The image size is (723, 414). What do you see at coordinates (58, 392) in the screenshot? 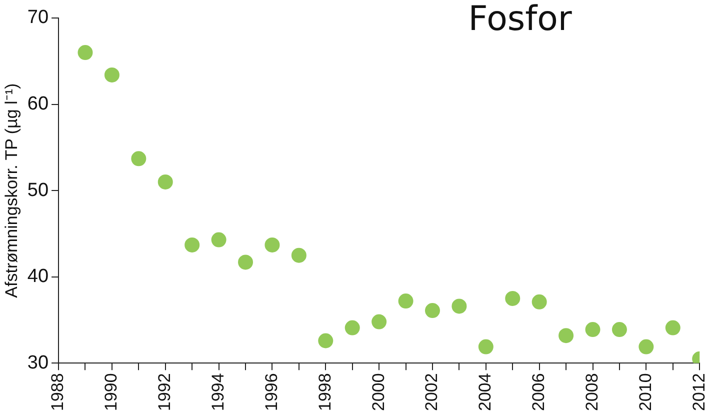
I see `x-tick-label: 1988` at bounding box center [58, 392].